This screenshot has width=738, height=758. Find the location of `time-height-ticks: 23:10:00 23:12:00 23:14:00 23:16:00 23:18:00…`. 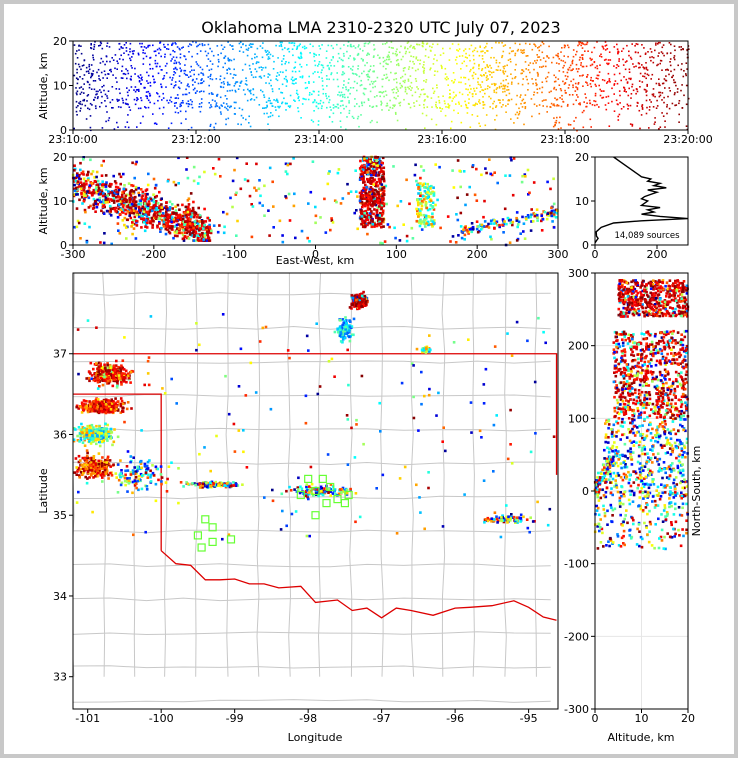

time-height-ticks: 23:10:00 23:12:00 23:14:00 23:16:00 23:18:00… is located at coordinates (380, 90).